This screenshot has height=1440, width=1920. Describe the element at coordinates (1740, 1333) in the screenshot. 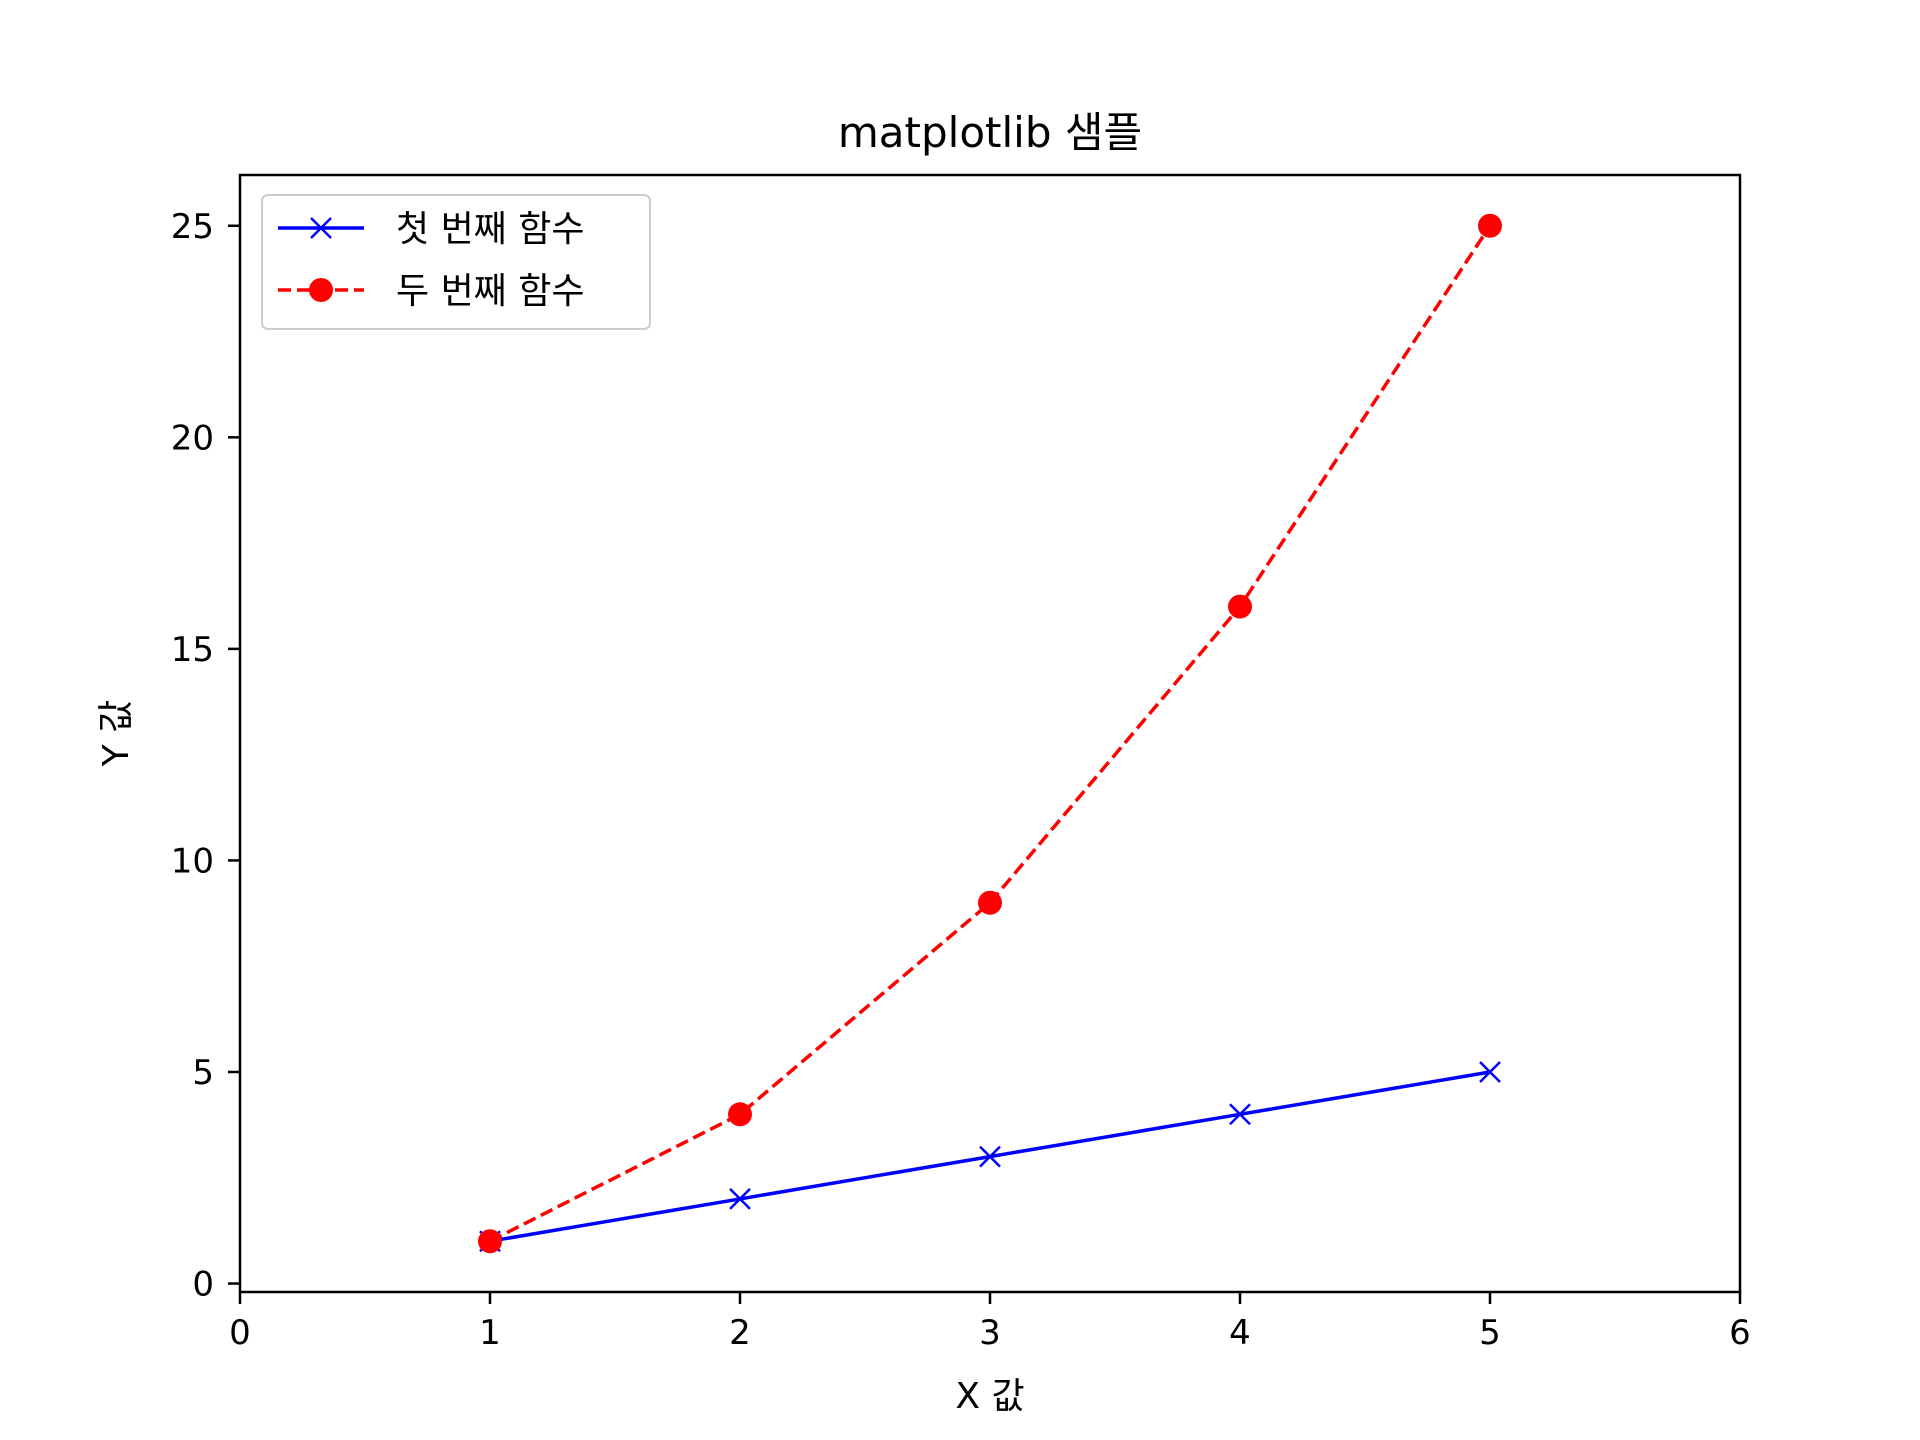

I see `x-tick-label: 6` at that location.